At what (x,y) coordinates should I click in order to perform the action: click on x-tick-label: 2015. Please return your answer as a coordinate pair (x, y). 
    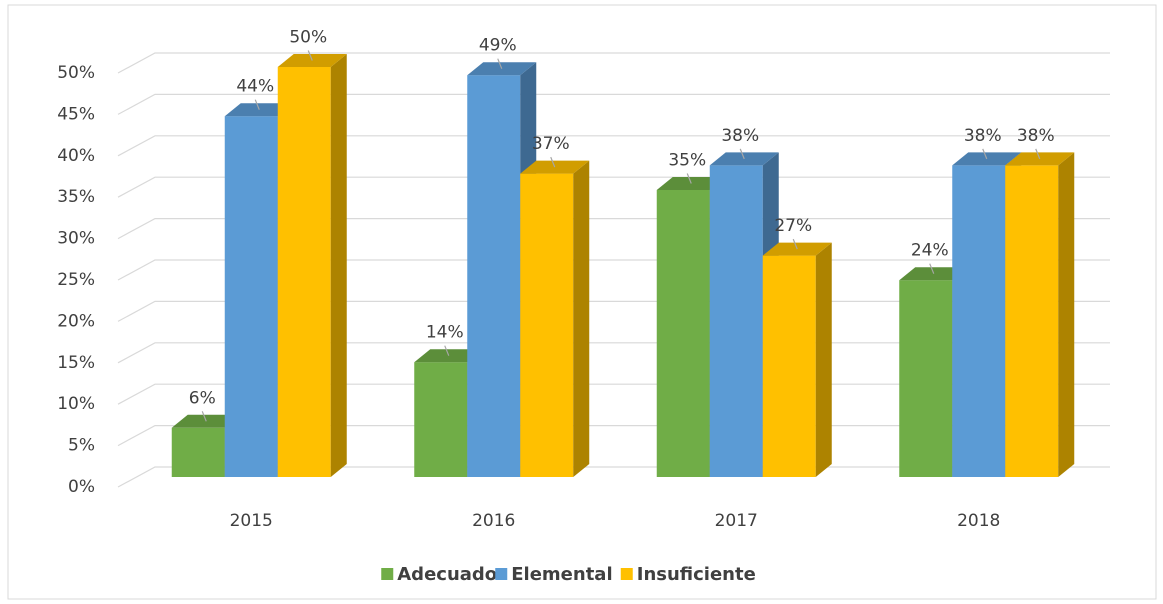
    Looking at the image, I should click on (251, 521).